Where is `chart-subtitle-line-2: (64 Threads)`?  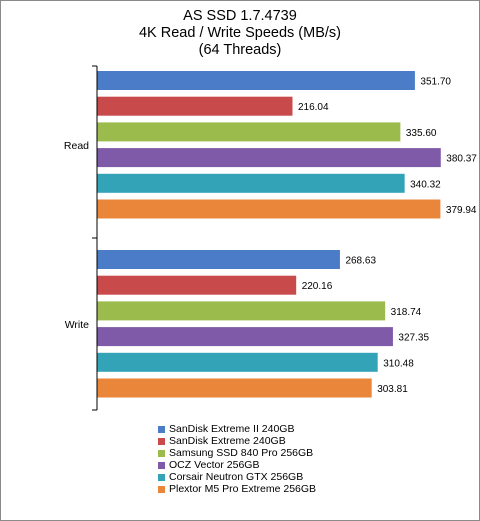
chart-subtitle-line-2: (64 Threads) is located at coordinates (240, 50).